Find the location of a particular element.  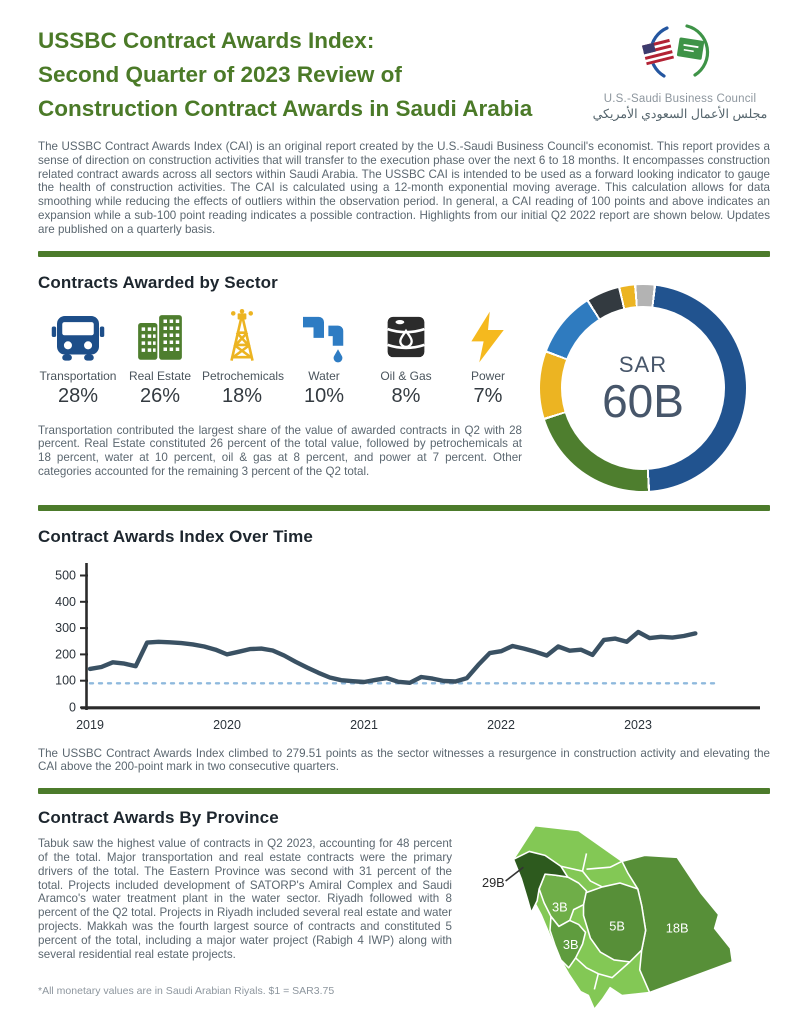

saudi-flag-icon is located at coordinates (690, 48).